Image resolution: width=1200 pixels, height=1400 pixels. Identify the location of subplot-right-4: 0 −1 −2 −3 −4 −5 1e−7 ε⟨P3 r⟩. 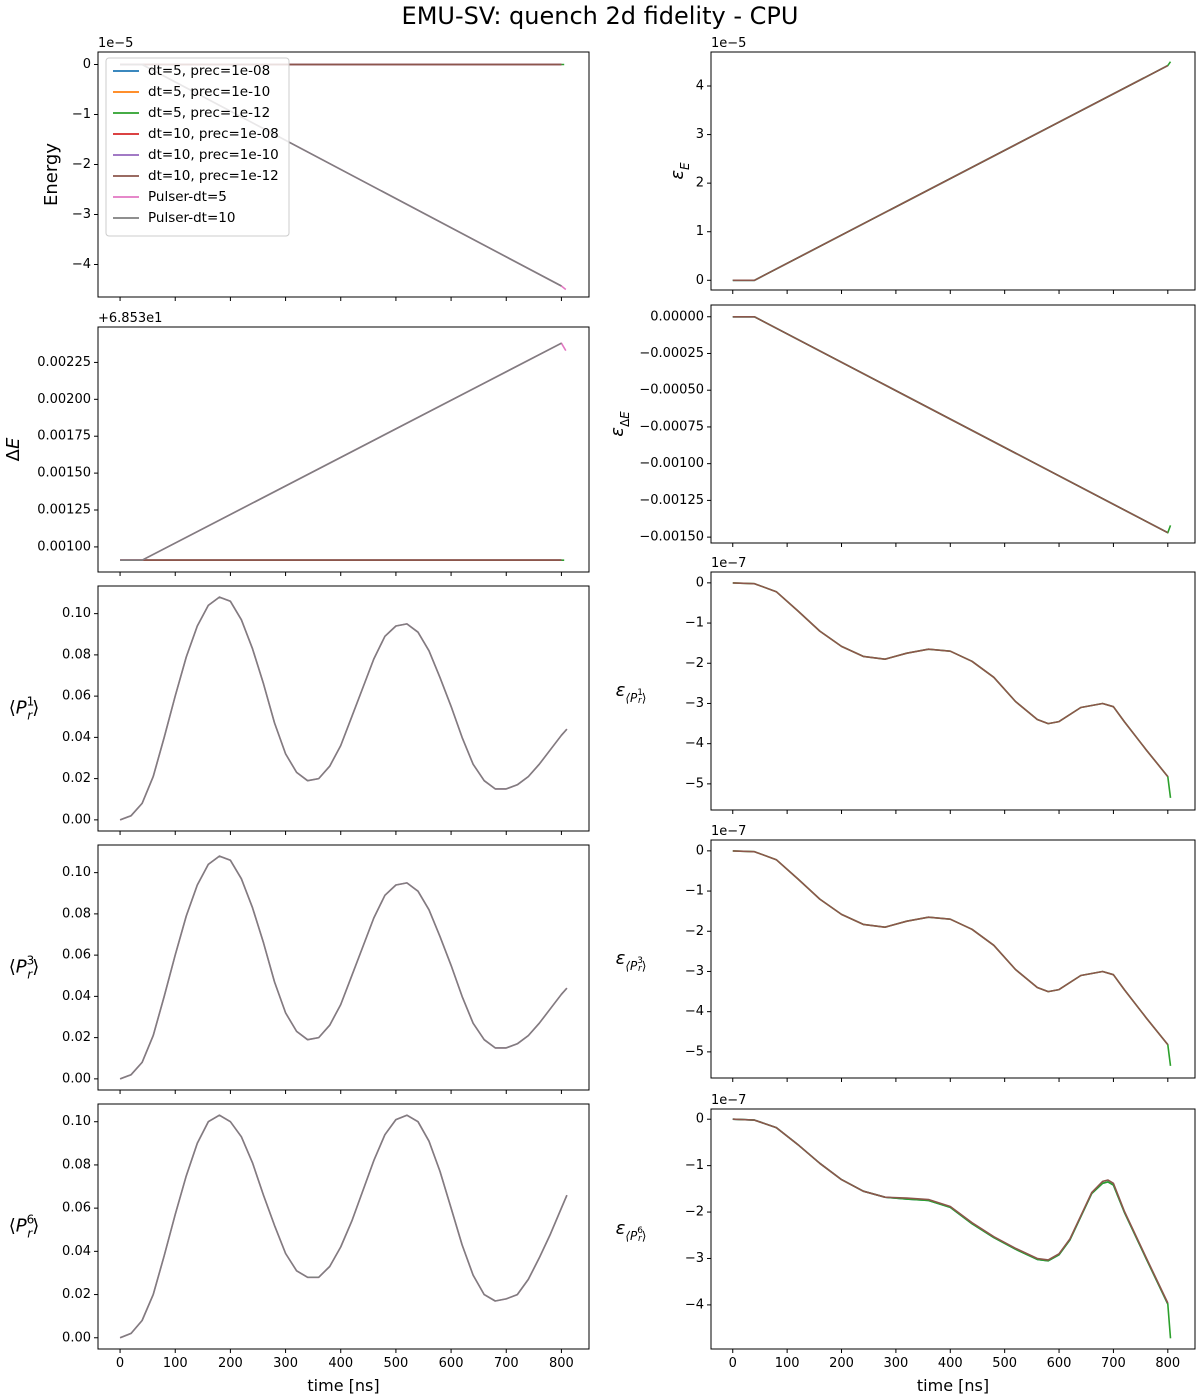
(906, 953).